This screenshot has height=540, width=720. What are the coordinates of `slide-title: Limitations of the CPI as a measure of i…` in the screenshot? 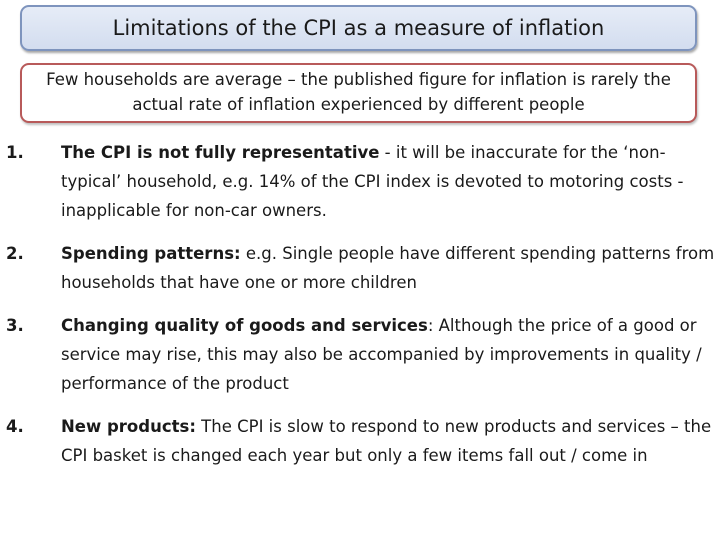 It's located at (358, 28).